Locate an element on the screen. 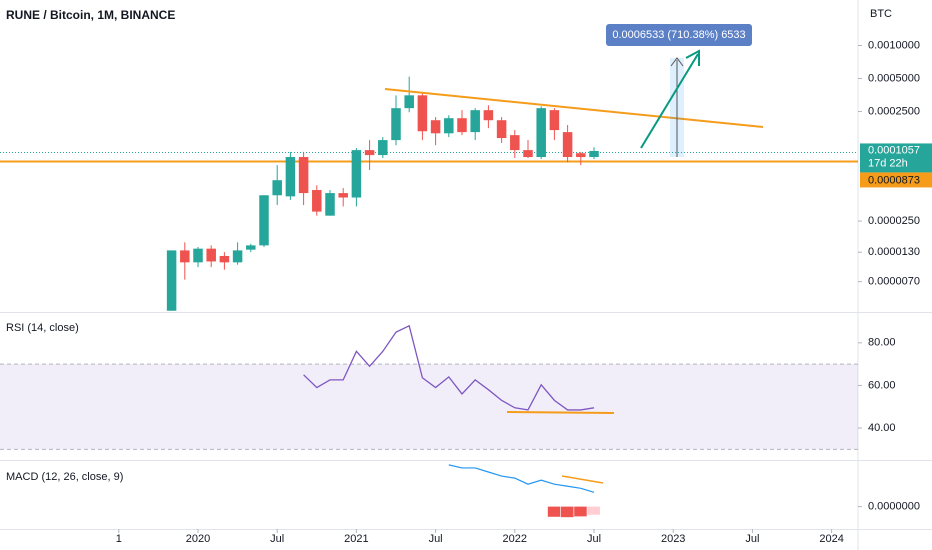  chart-title: RUNE / Bitcoin, 1M, BINANCE is located at coordinates (90, 15).